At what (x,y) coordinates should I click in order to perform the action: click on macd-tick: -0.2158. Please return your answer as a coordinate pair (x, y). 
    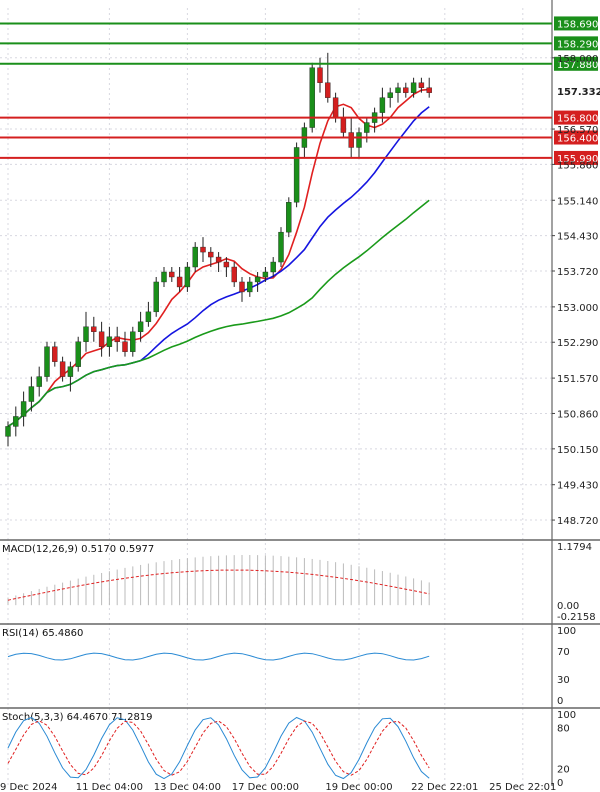
    Looking at the image, I should click on (576, 617).